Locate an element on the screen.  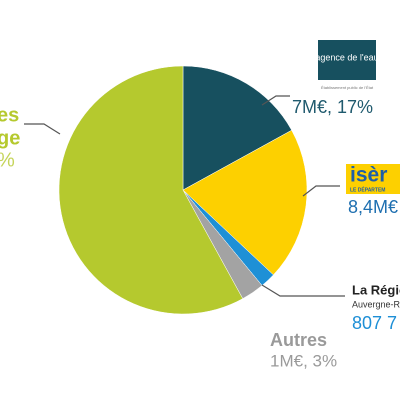
value-label: 1M€, 3% is located at coordinates (303, 360).